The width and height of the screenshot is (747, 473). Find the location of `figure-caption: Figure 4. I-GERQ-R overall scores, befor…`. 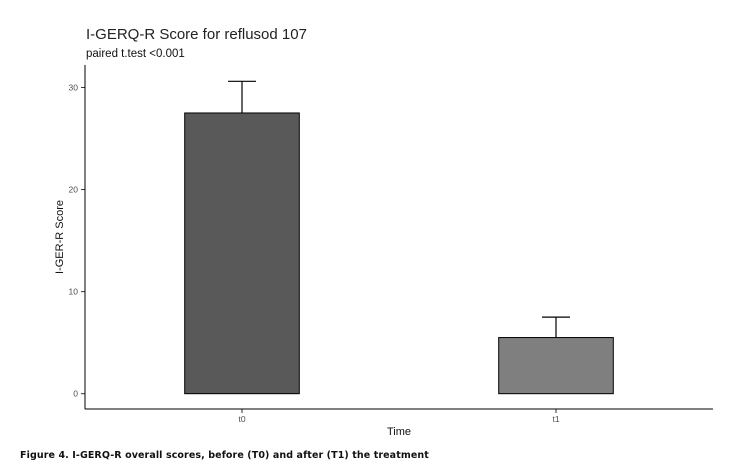

figure-caption: Figure 4. I-GERQ-R overall scores, befor… is located at coordinates (224, 455).